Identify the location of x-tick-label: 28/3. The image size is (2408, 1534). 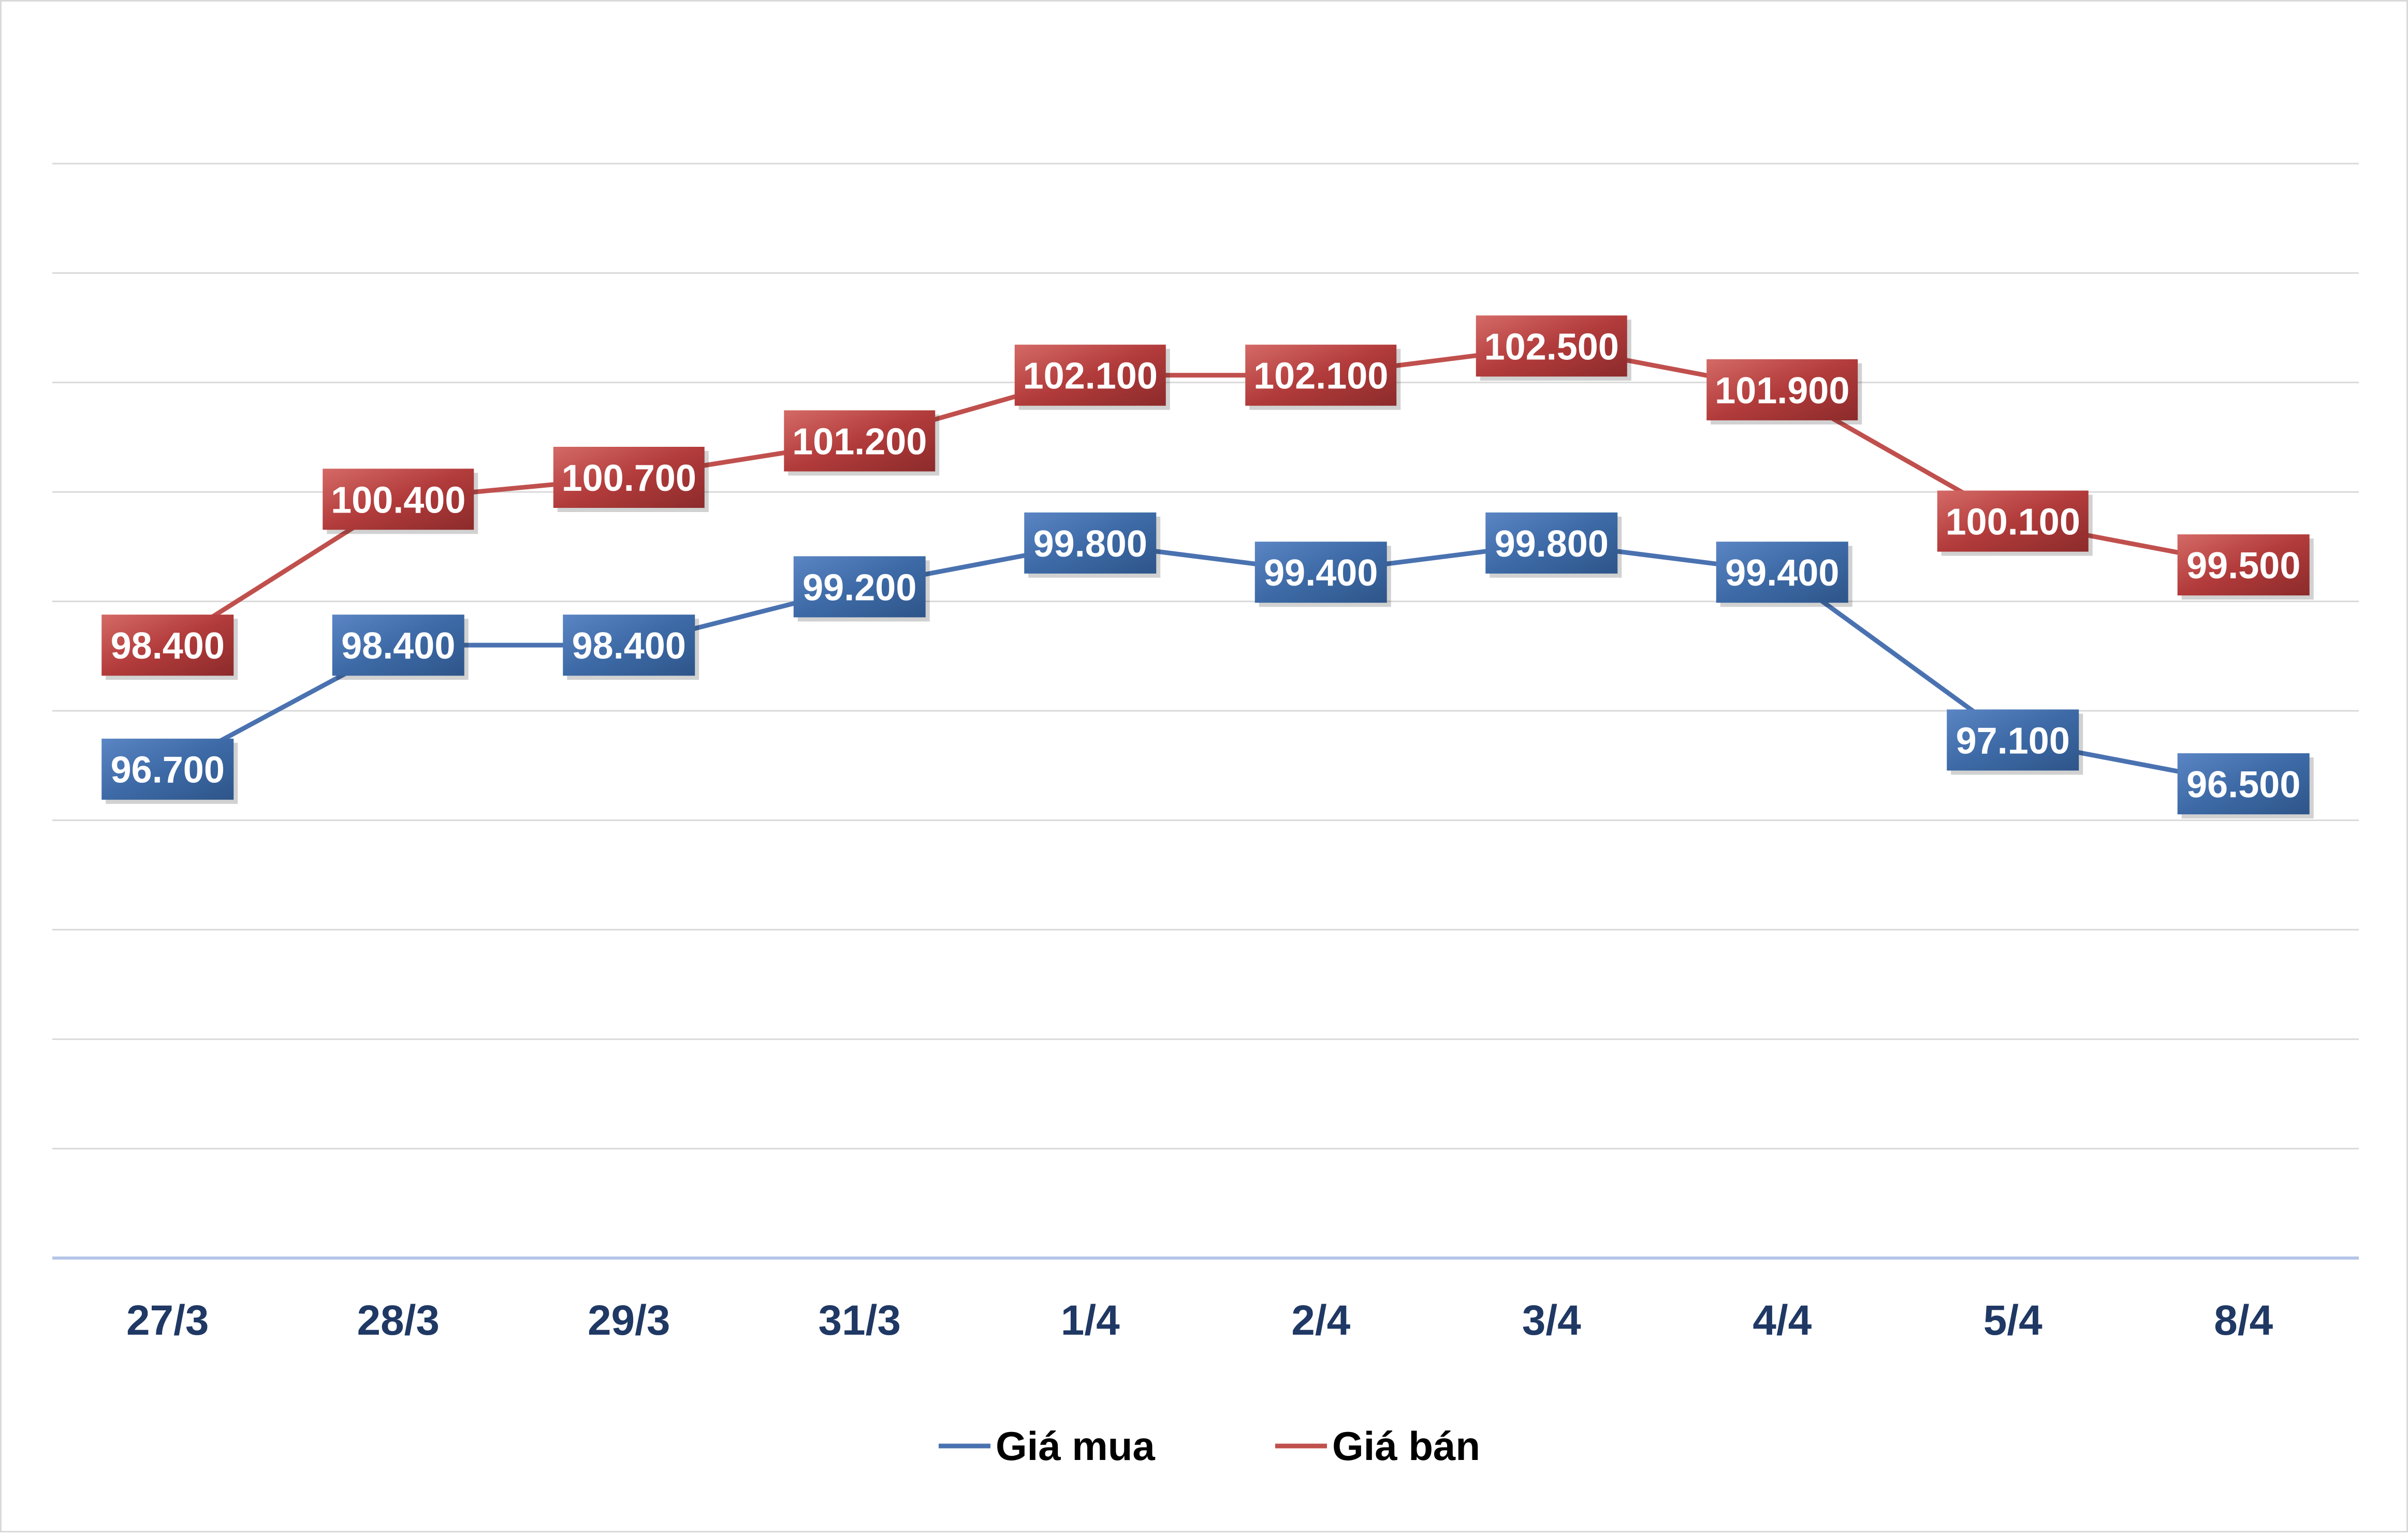
(398, 1320).